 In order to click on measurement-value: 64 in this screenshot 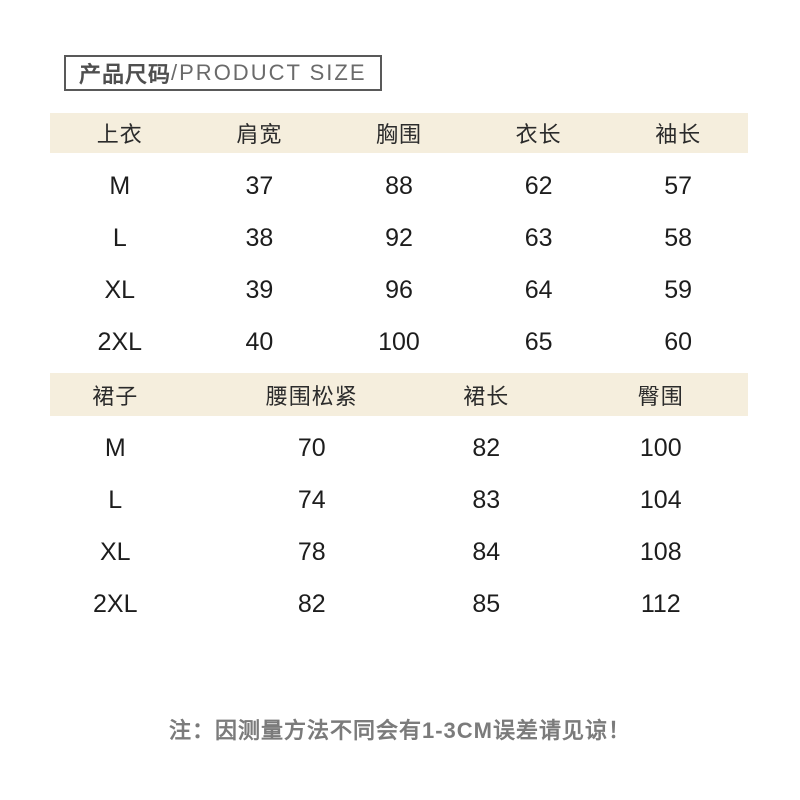, I will do `click(538, 289)`.